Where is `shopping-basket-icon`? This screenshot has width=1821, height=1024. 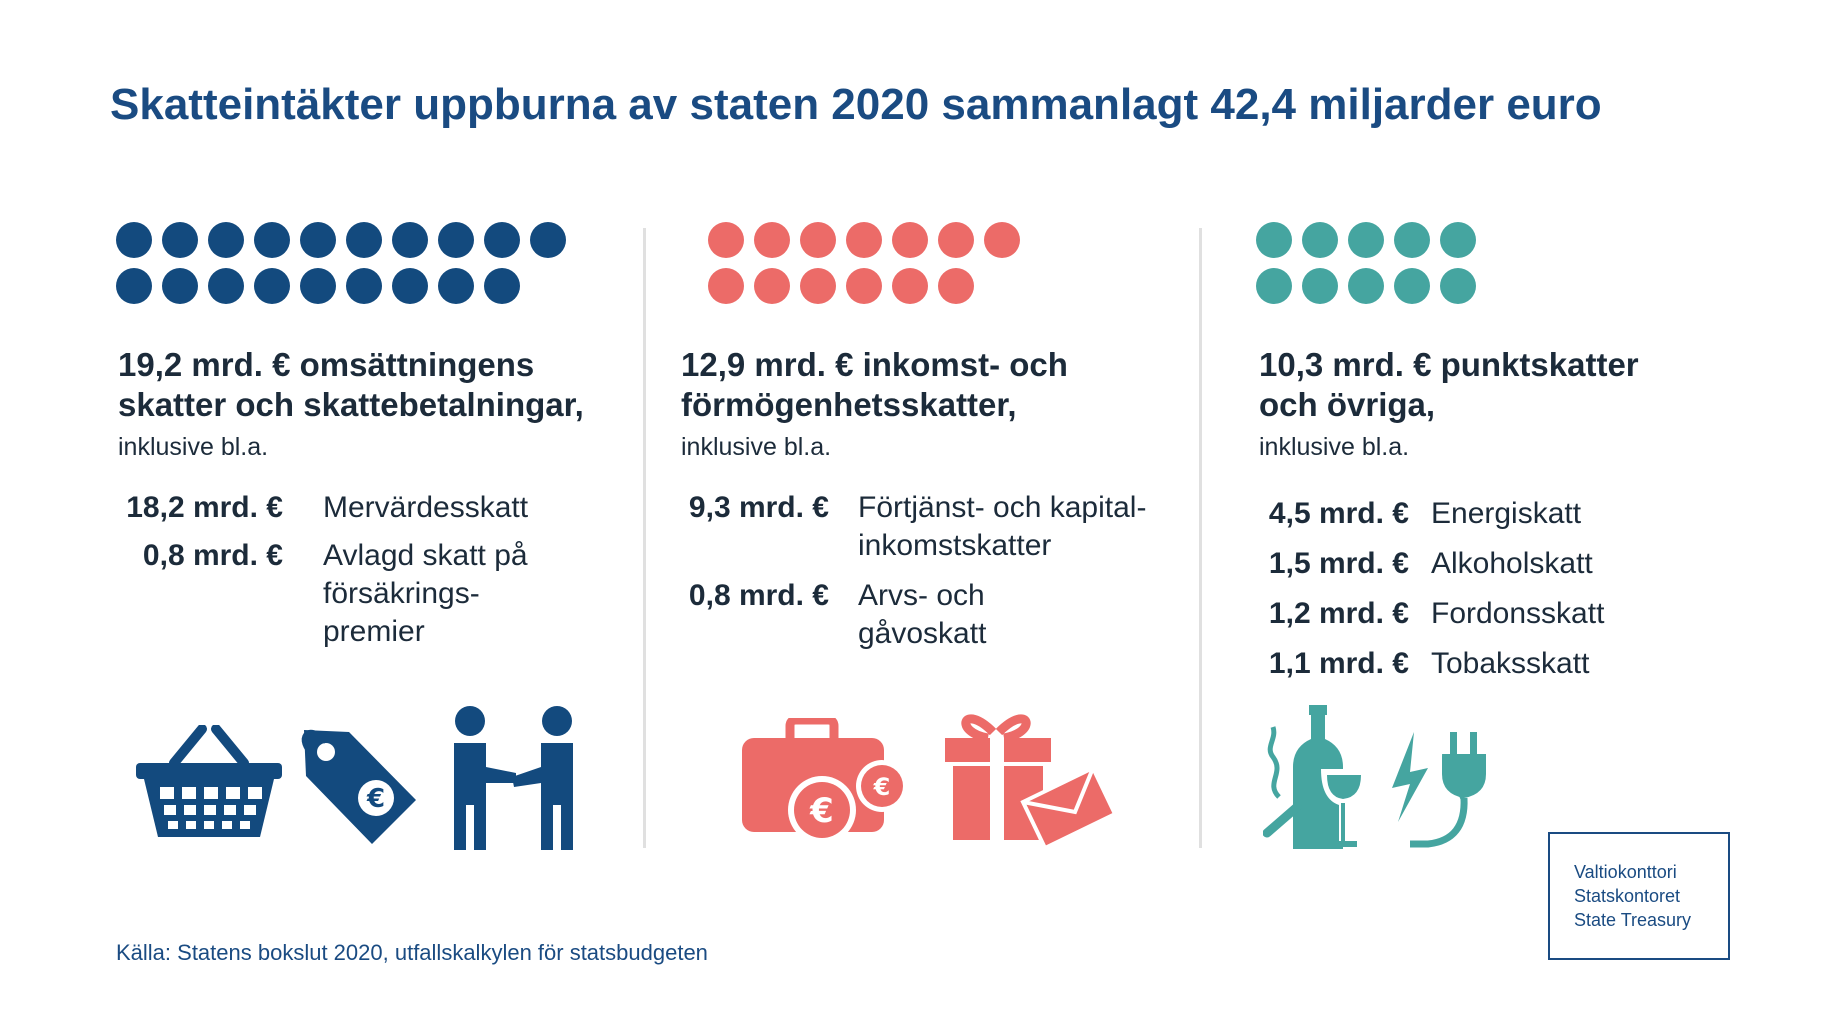
shopping-basket-icon is located at coordinates (209, 781).